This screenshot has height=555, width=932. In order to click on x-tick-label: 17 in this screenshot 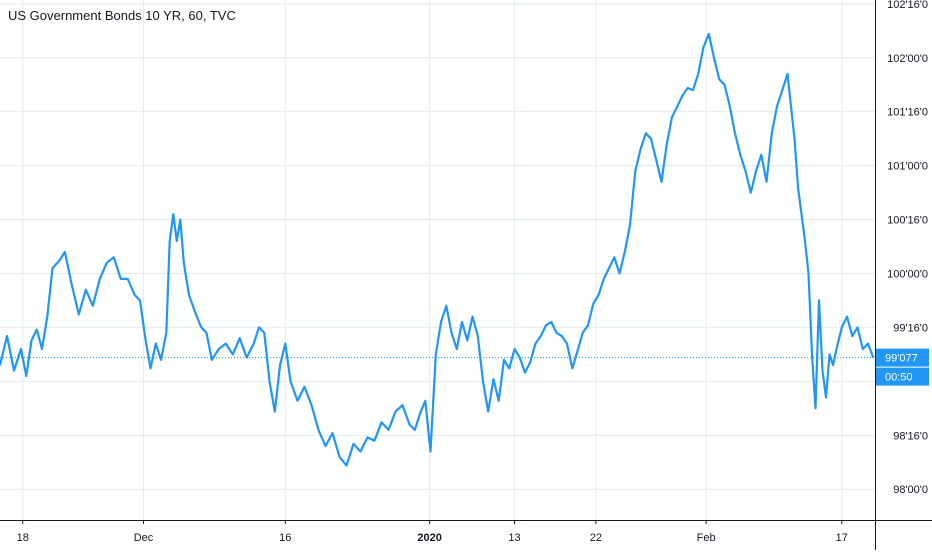, I will do `click(842, 538)`.